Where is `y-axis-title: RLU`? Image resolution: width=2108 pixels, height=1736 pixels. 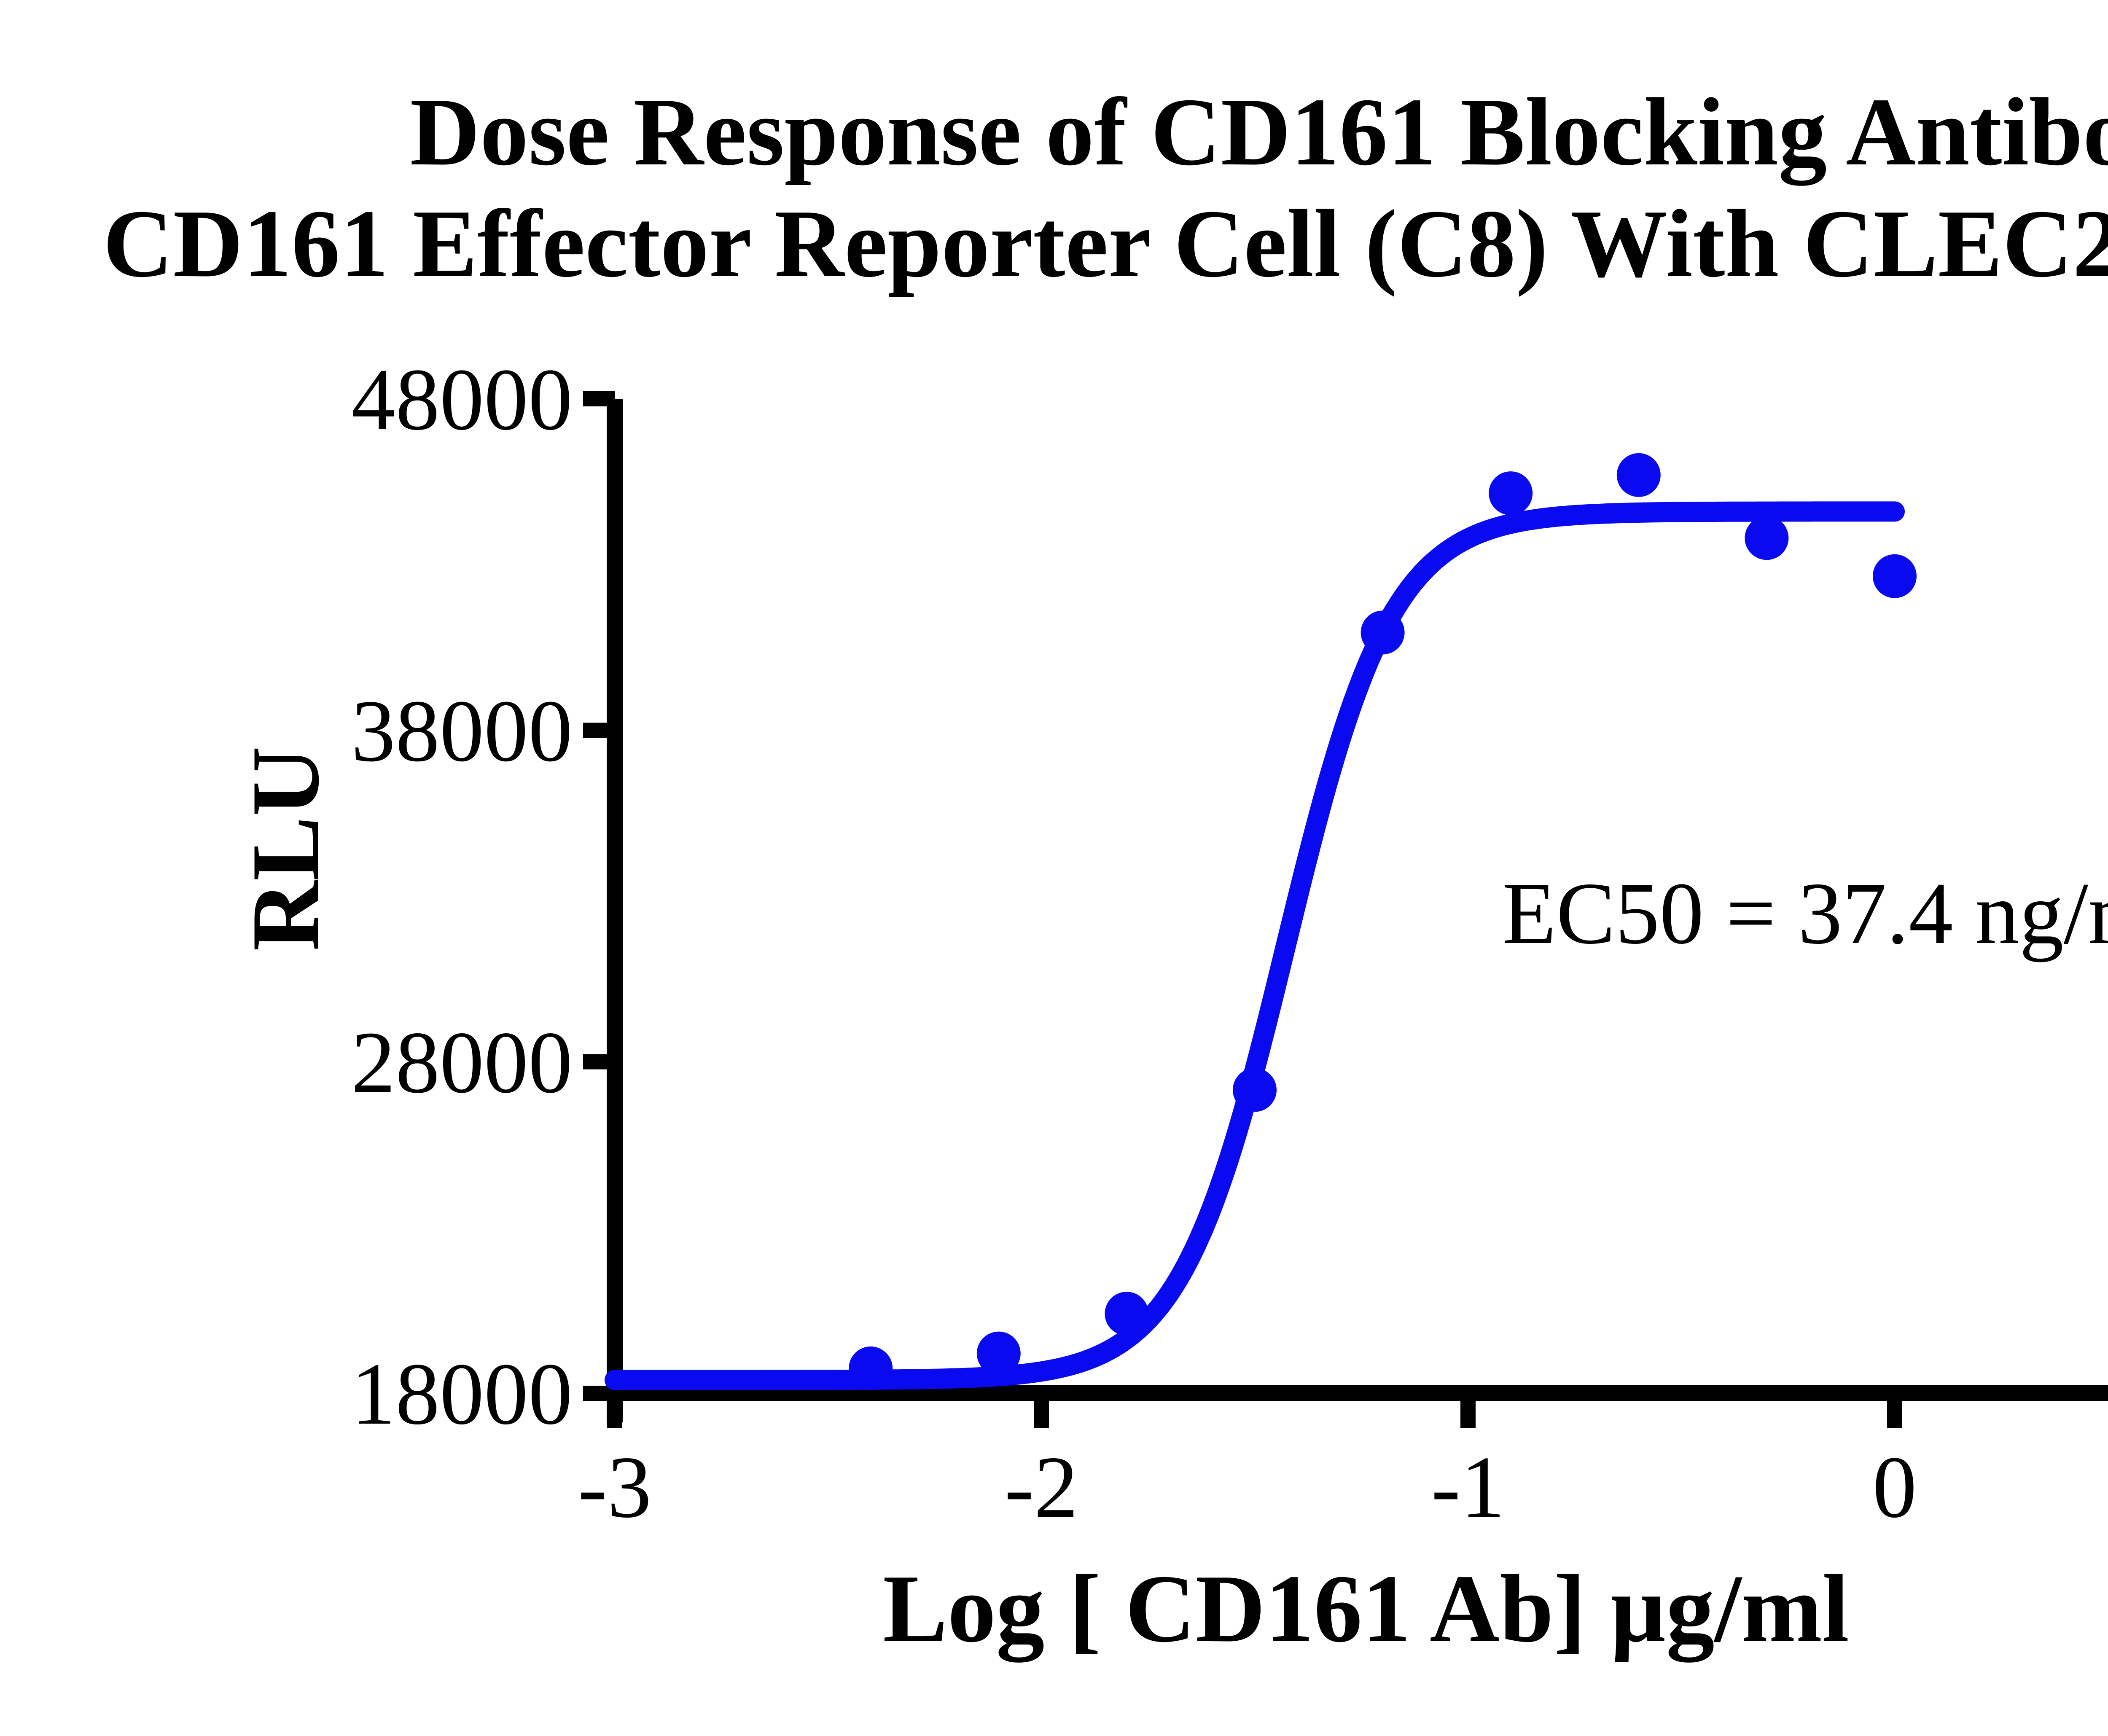 y-axis-title: RLU is located at coordinates (285, 848).